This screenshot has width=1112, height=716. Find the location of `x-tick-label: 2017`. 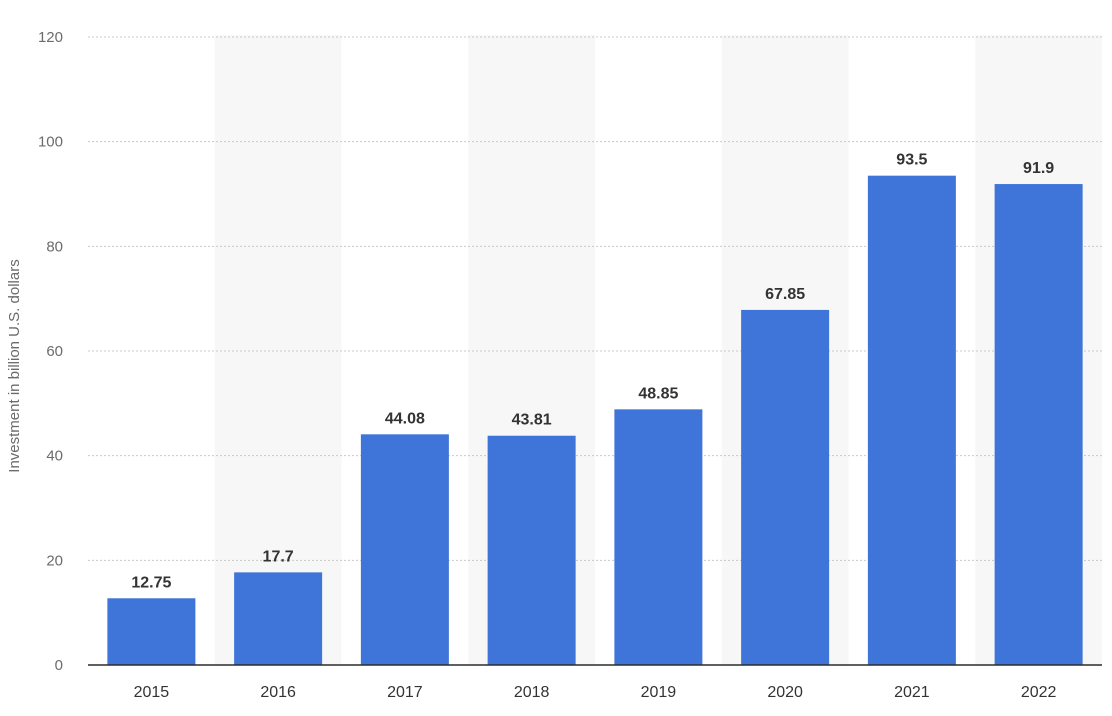

x-tick-label: 2017 is located at coordinates (405, 692).